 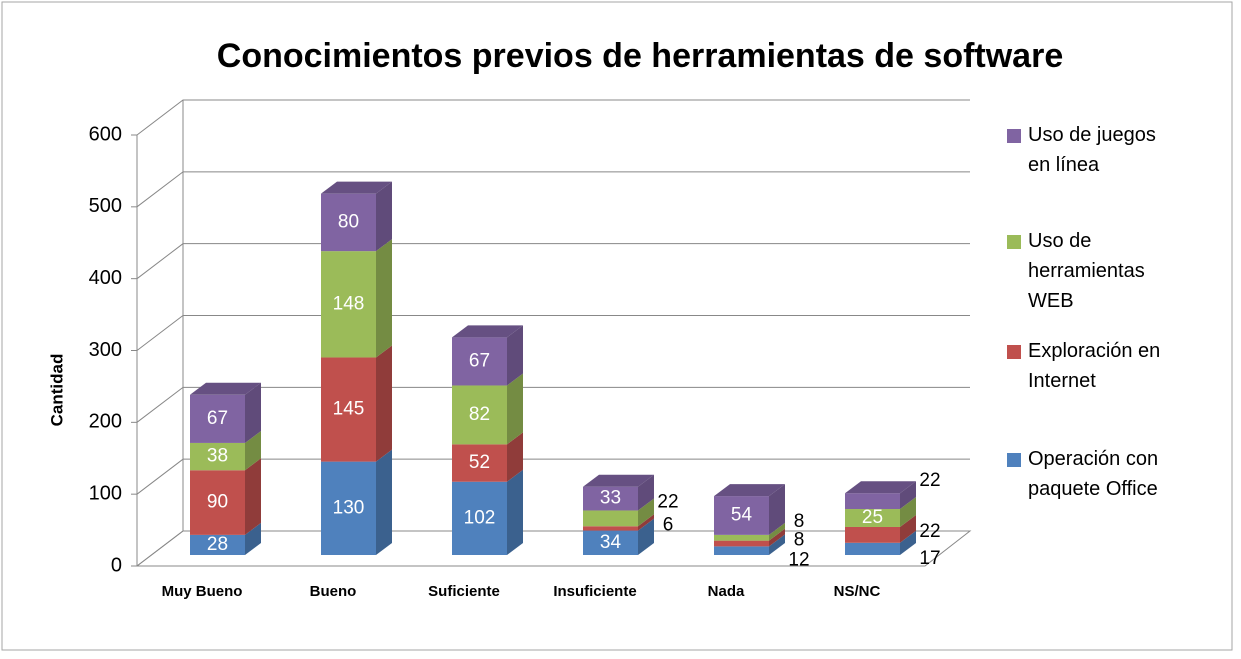 I want to click on data-label: 52, so click(x=479, y=462).